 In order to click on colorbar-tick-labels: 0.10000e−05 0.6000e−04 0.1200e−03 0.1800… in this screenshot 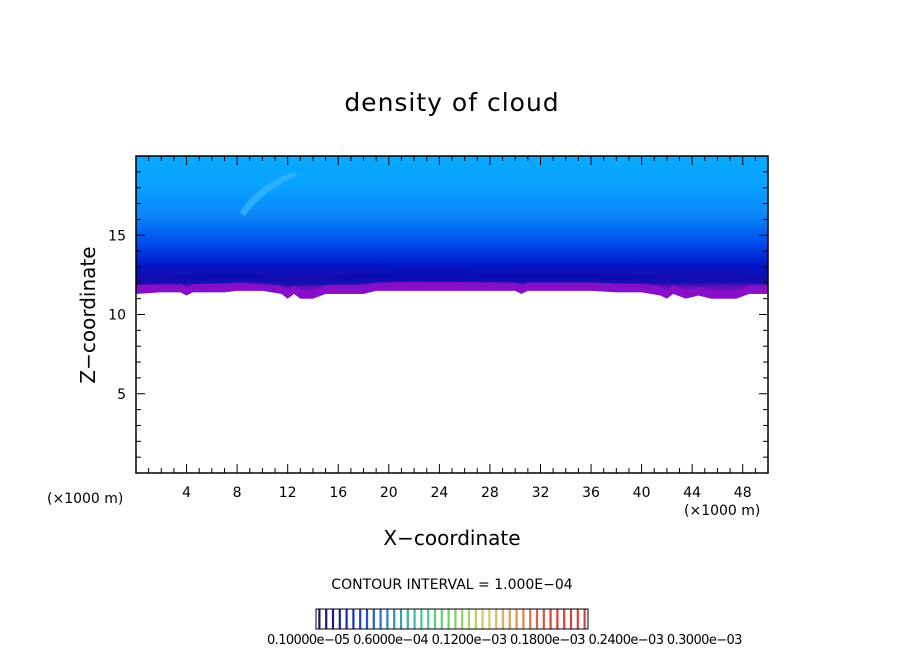, I will do `click(504, 640)`.